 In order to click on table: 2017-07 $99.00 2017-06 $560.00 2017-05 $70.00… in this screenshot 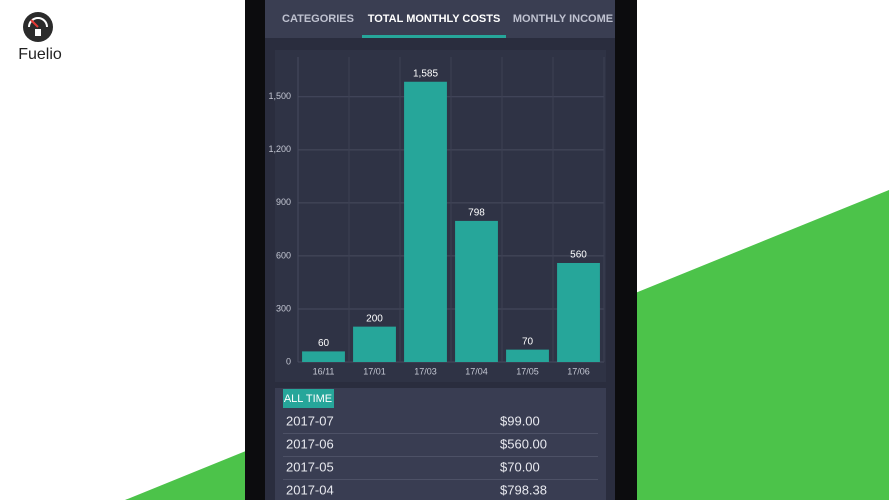, I will do `click(440, 455)`.